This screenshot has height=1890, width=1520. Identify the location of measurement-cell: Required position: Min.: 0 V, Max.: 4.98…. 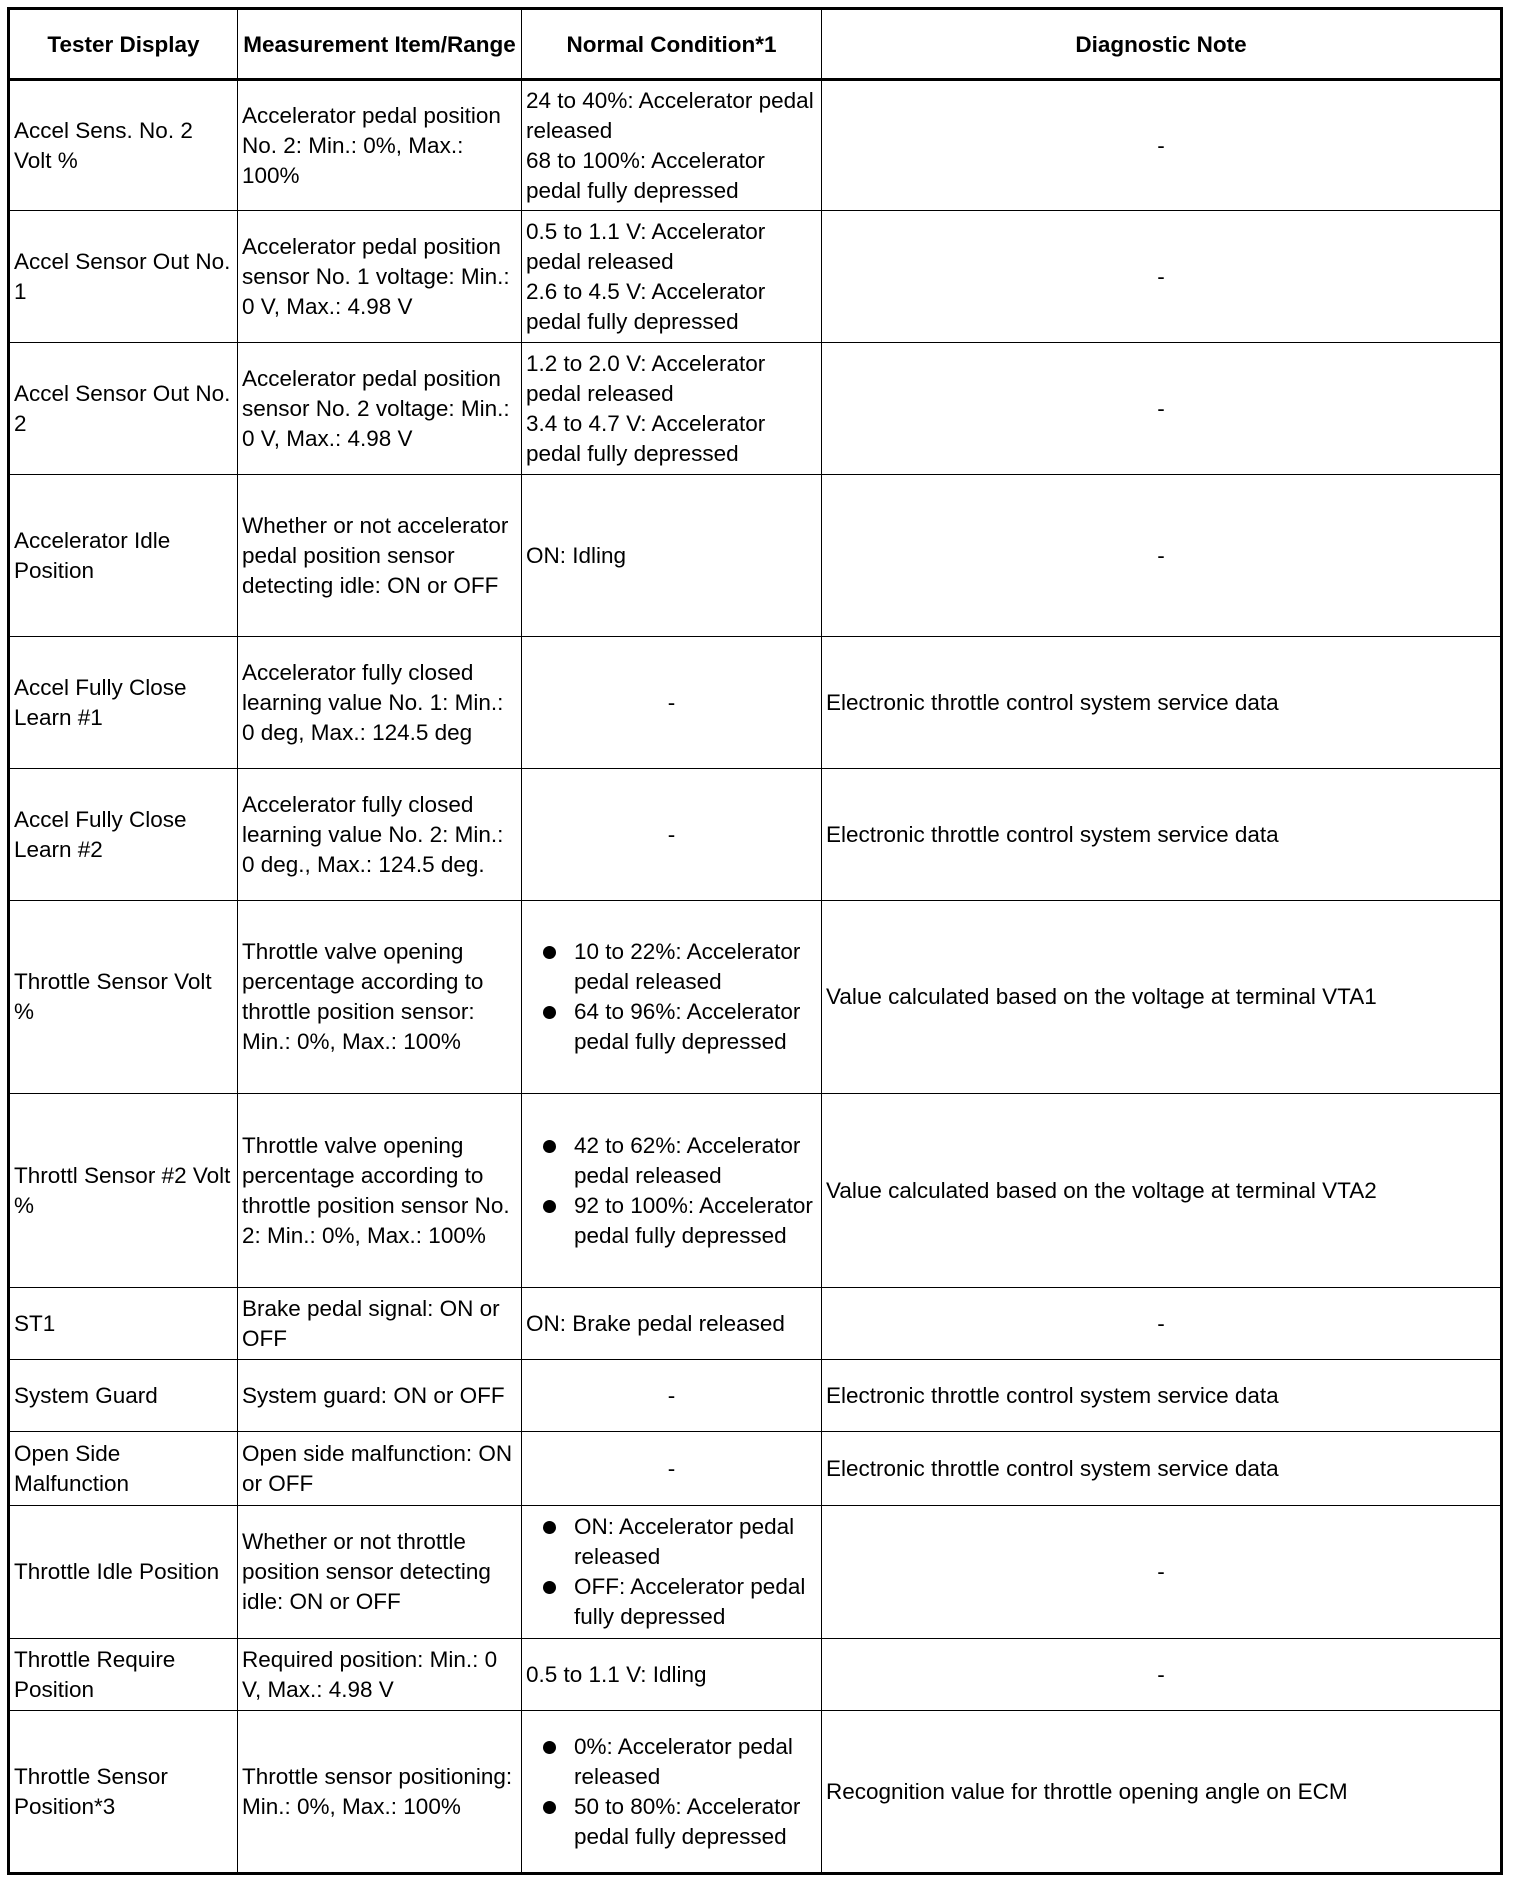
(379, 1674).